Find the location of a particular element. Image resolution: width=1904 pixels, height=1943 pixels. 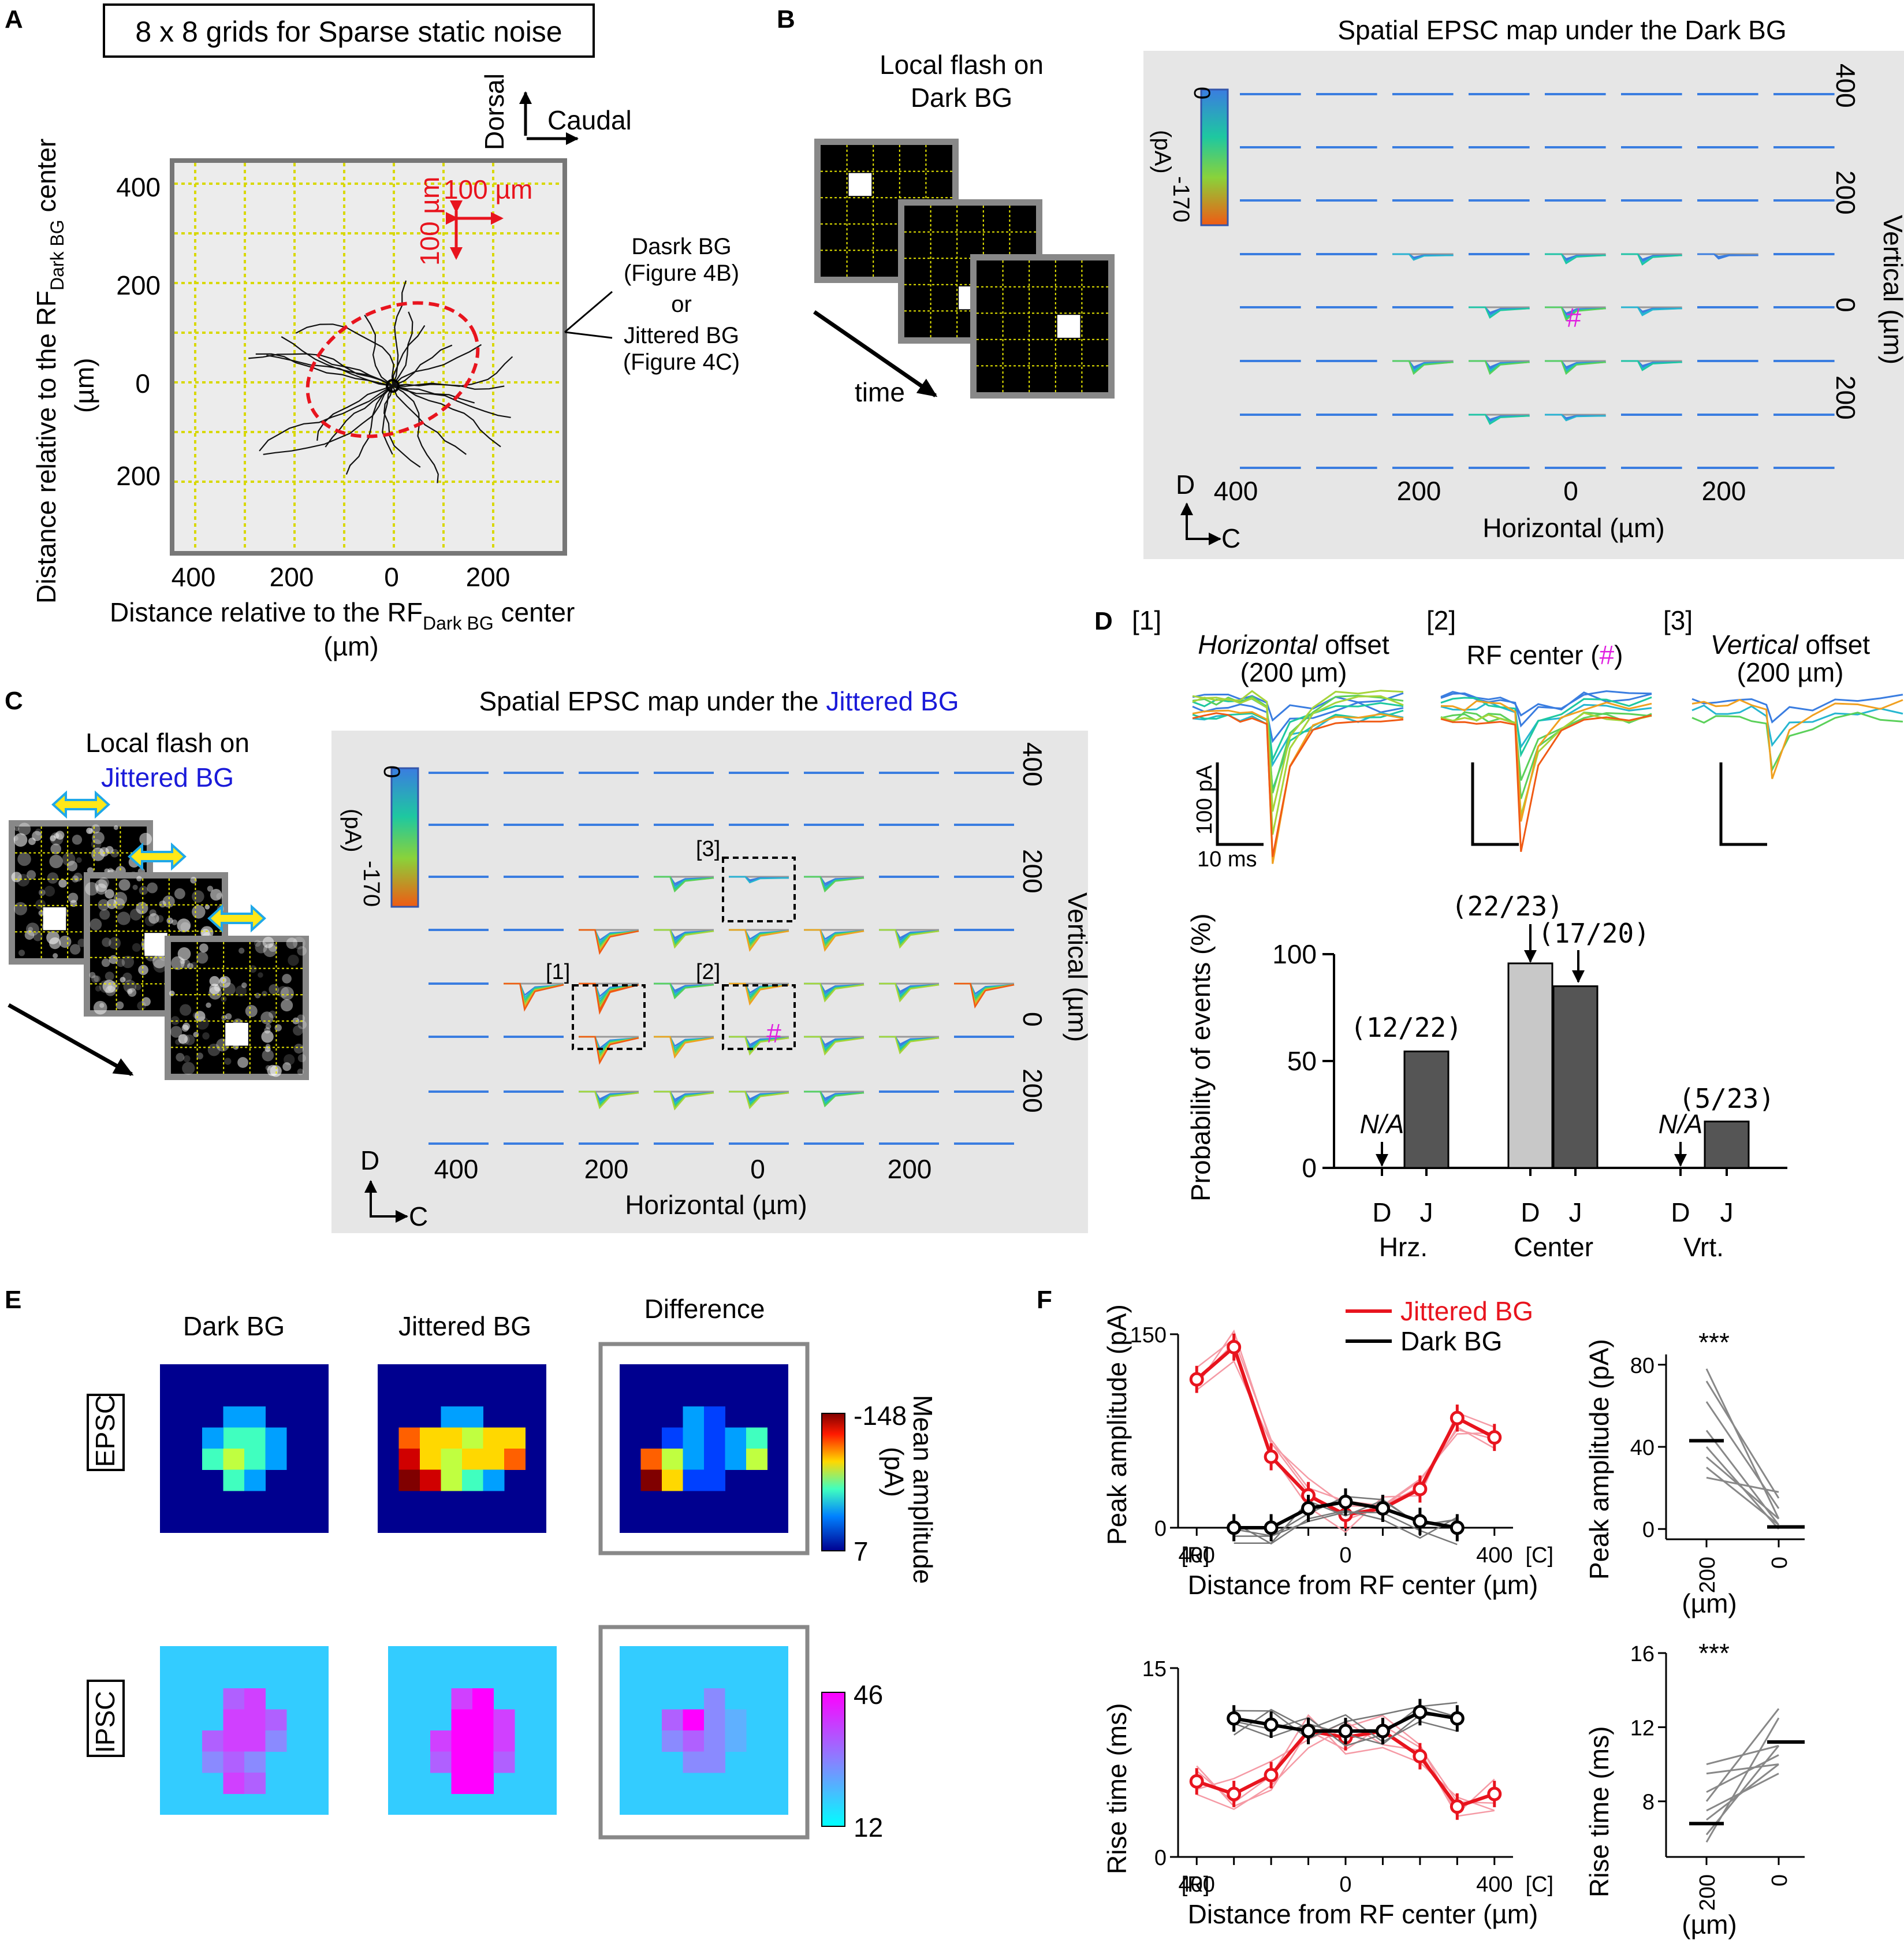

e-col-1: Dark BG is located at coordinates (234, 1326).